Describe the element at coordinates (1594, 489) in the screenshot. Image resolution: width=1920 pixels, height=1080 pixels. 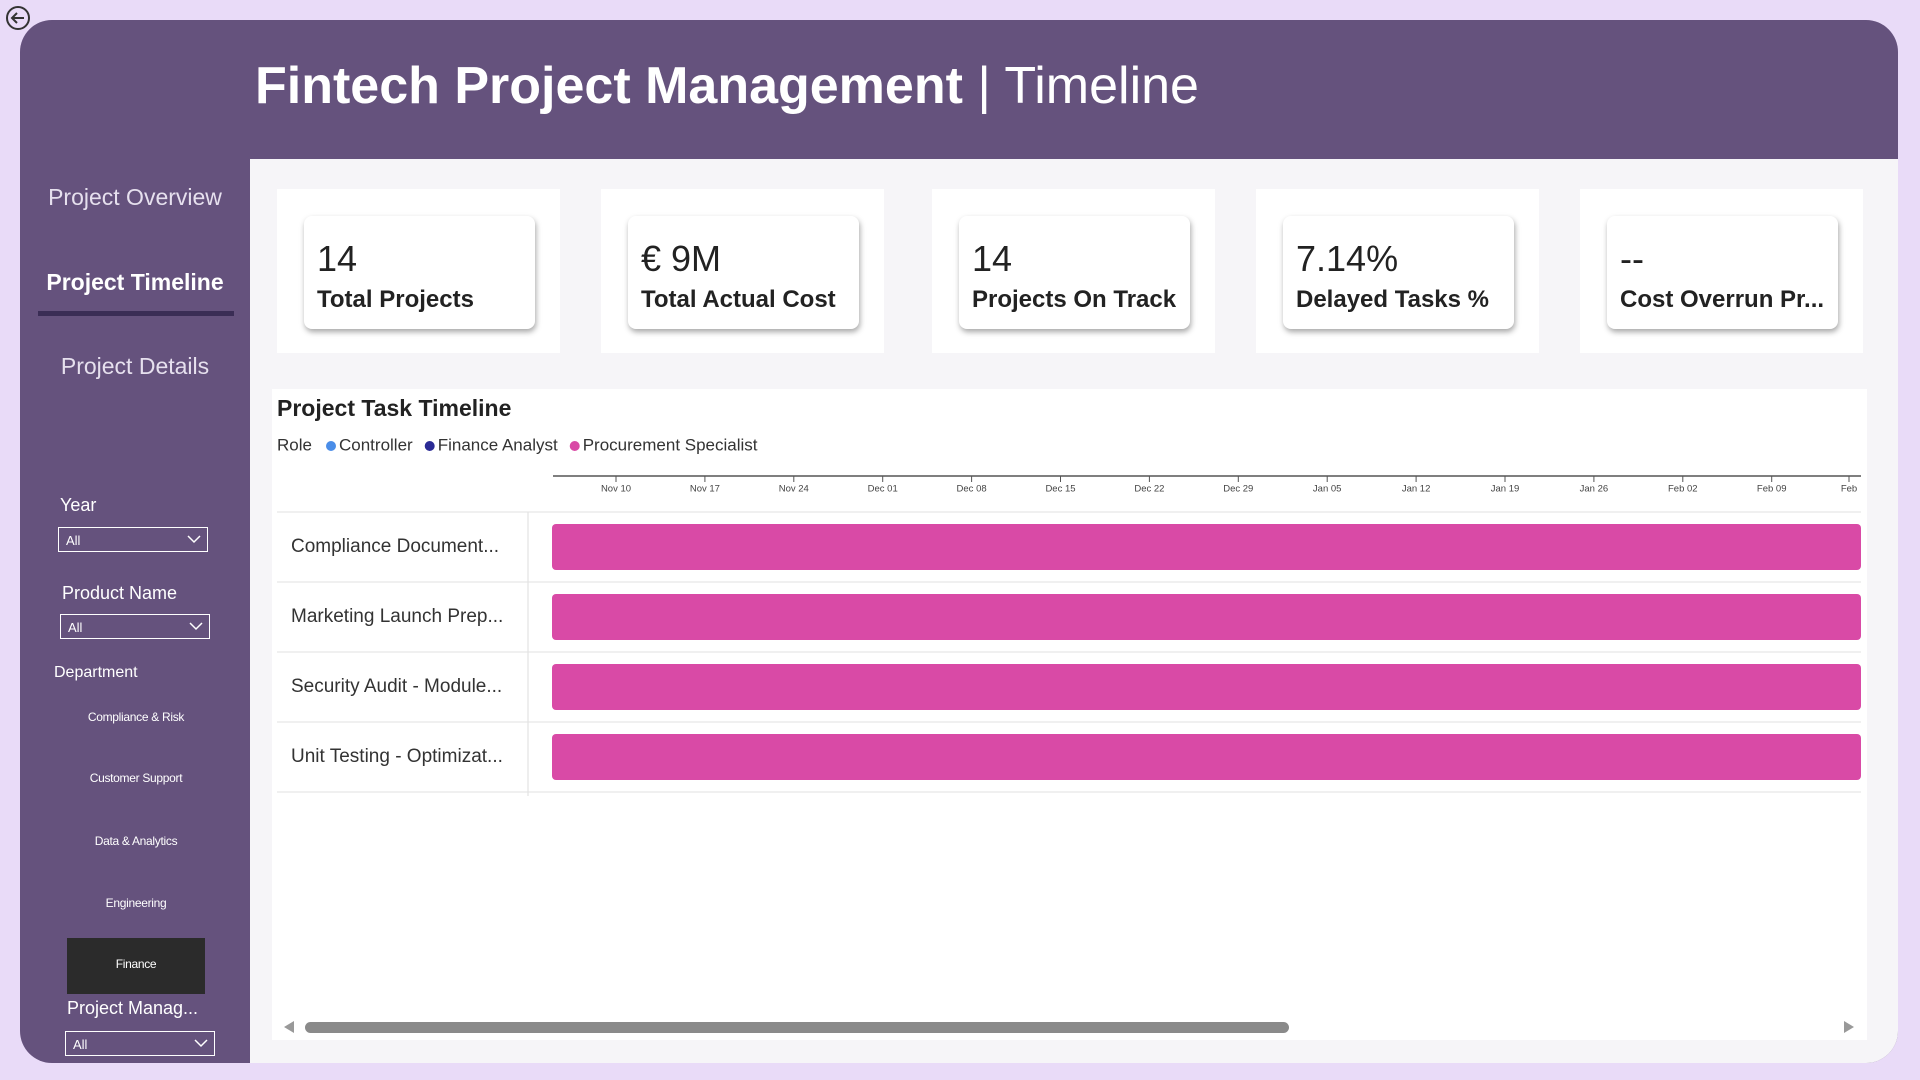
I see `axis-tick-label: Jan 26` at that location.